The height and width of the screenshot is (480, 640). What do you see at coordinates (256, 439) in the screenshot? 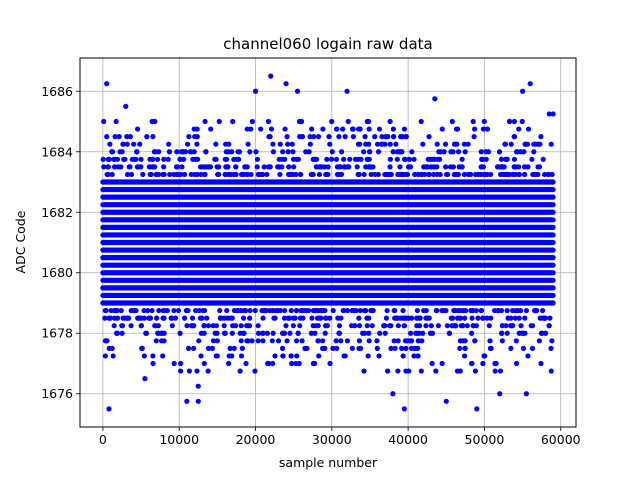
I see `x-tick-label: 20000` at bounding box center [256, 439].